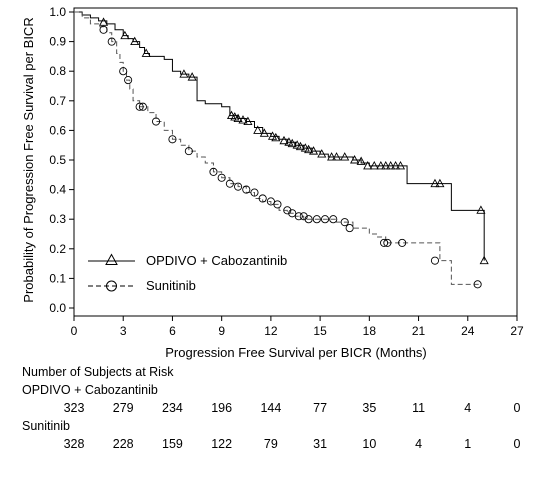 The width and height of the screenshot is (544, 483). I want to click on legend-triangle-icon, so click(111, 259).